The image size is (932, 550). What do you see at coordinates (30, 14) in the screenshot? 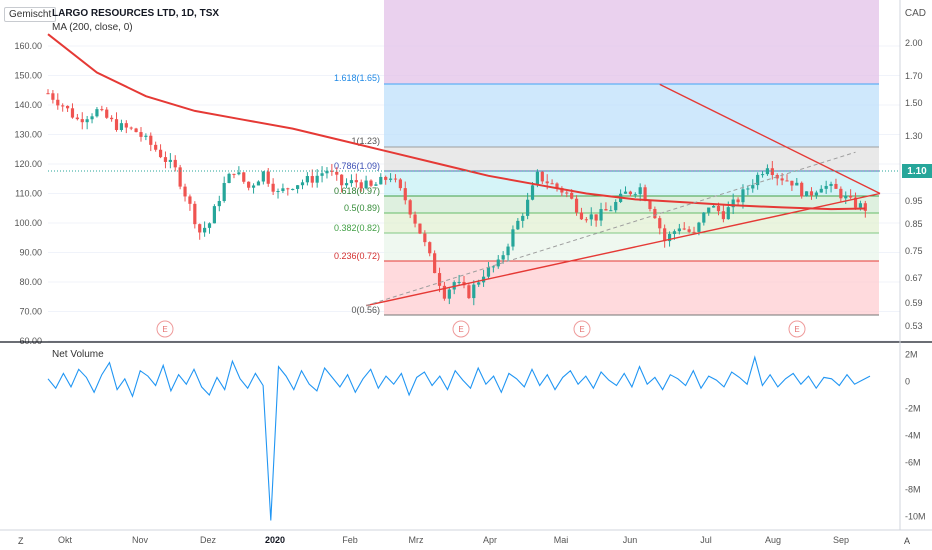
I see `scale-mode-button: Gemischt` at bounding box center [30, 14].